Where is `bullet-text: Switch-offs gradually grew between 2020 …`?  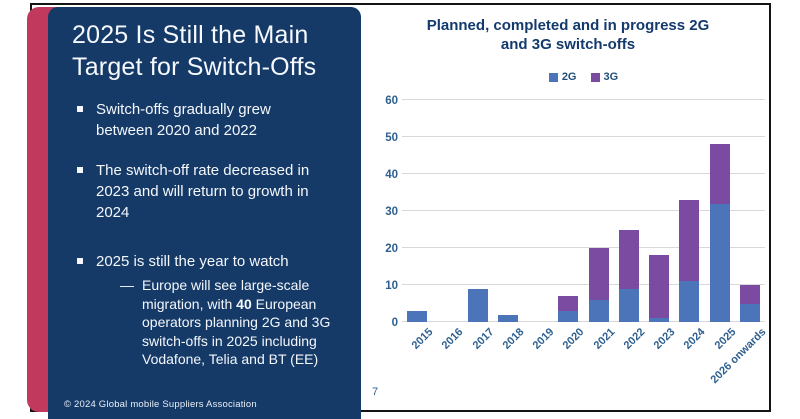
bullet-text: Switch-offs gradually grew between 2020 … is located at coordinates (183, 120).